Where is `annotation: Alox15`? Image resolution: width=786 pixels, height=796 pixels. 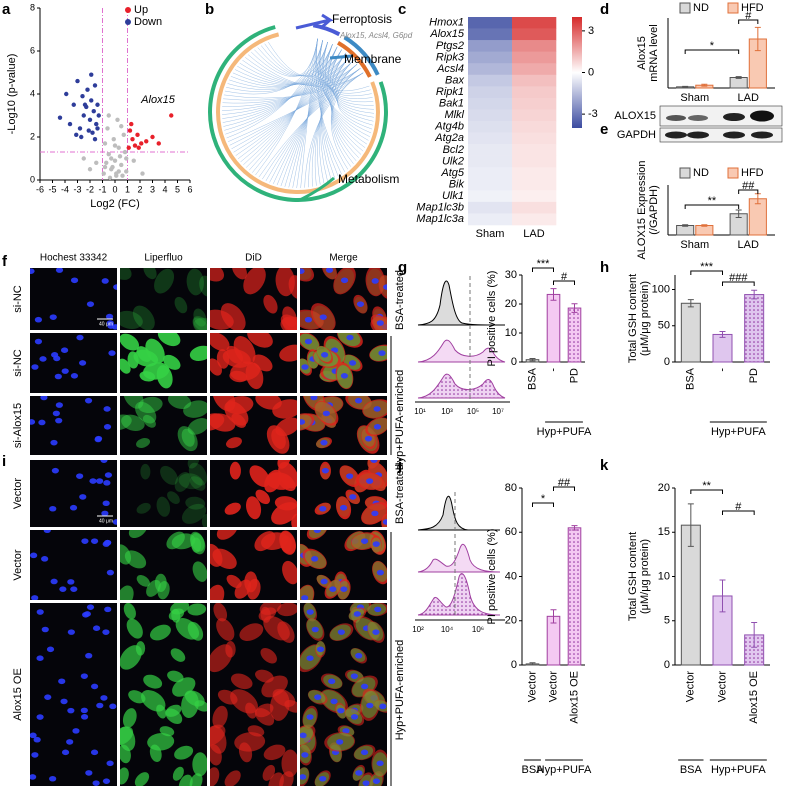
annotation: Alox15 is located at coordinates (158, 100).